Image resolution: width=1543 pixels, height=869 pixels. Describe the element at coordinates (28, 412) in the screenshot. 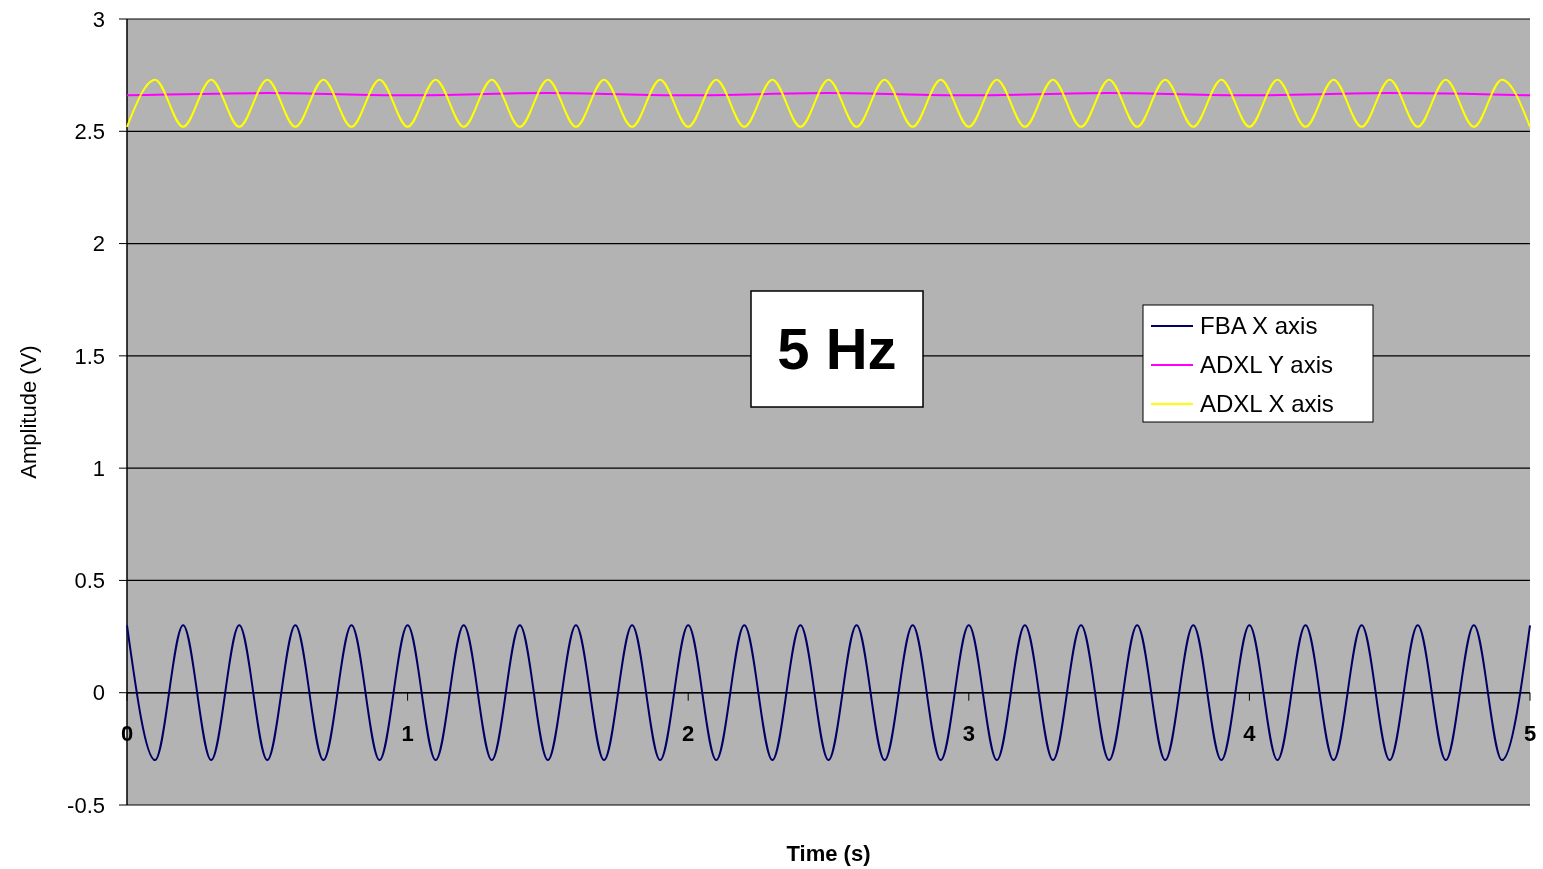

I see `y-axis-title: Amplitude (V)` at that location.